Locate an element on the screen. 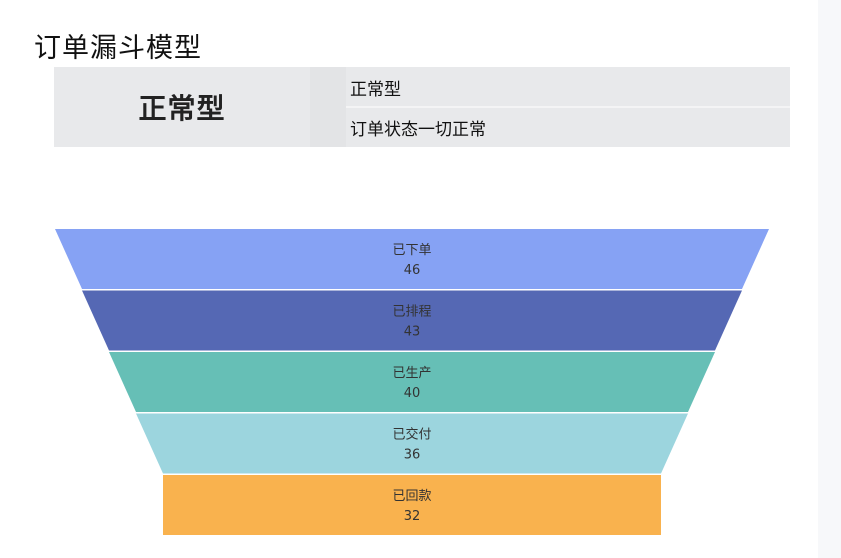  status-description: 订单状态一切正常 is located at coordinates (418, 129).